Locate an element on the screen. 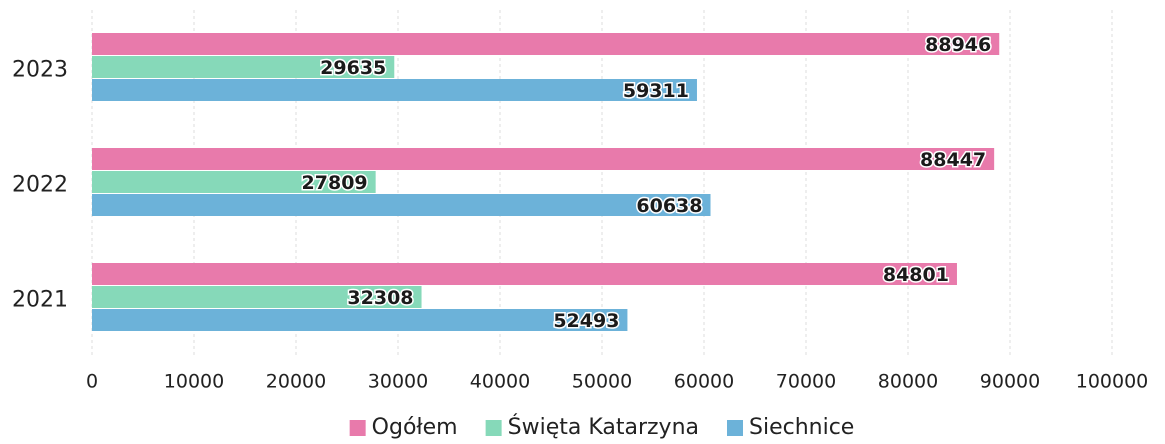 This screenshot has height=444, width=1165. legend-label: Ogółem is located at coordinates (415, 427).